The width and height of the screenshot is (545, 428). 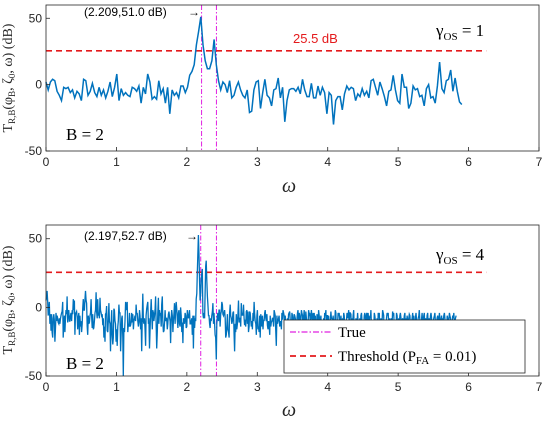 What do you see at coordinates (459, 32) in the screenshot?
I see `gamma-label: γOS = 1` at bounding box center [459, 32].